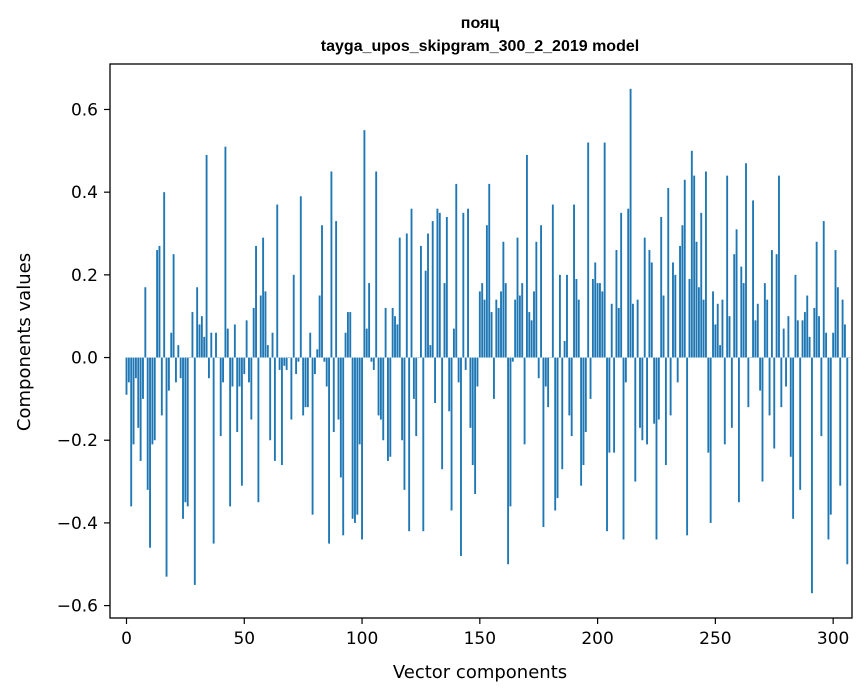  Describe the element at coordinates (77, 441) in the screenshot. I see `y-tick-label: −0.2` at that location.